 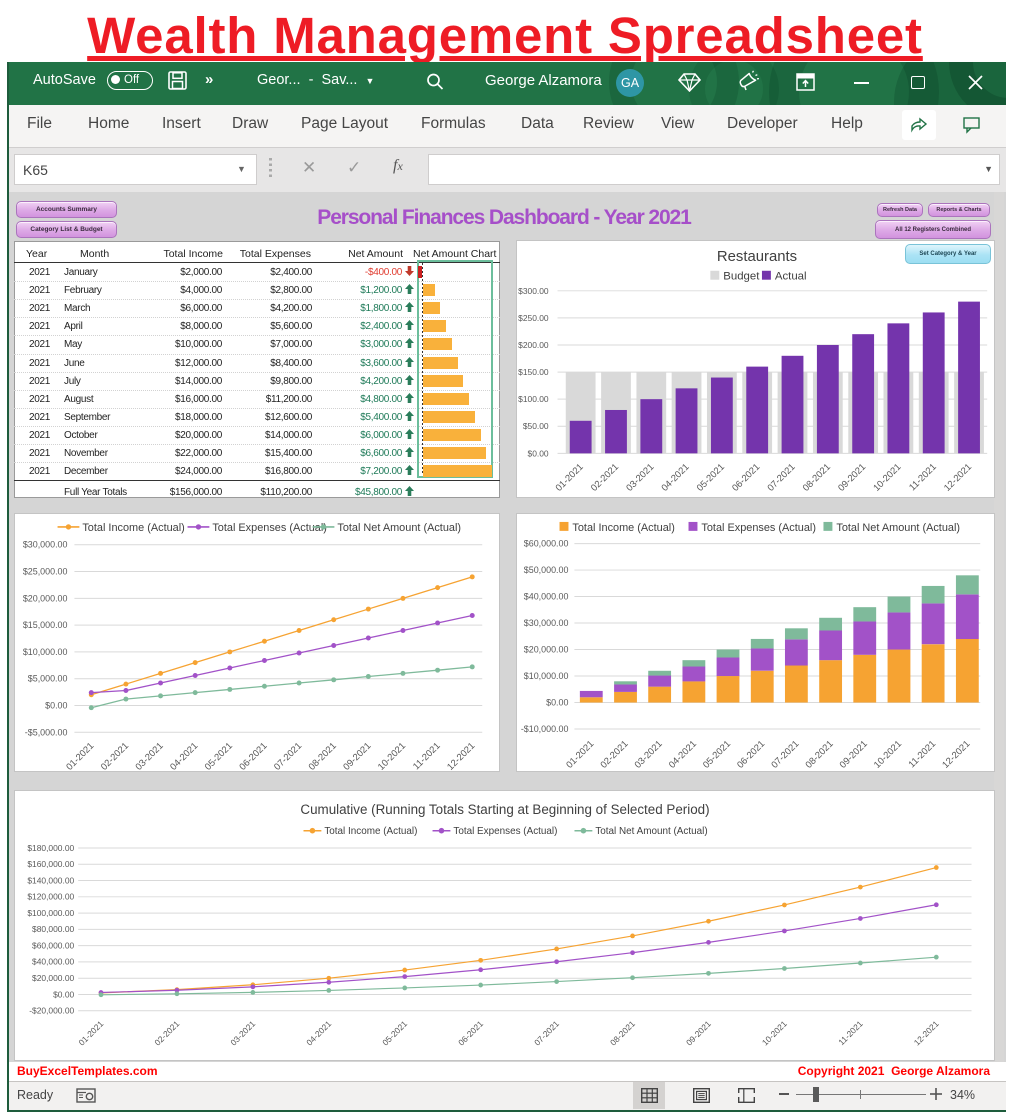 I want to click on svg-text: Budget, so click(x=741, y=277).